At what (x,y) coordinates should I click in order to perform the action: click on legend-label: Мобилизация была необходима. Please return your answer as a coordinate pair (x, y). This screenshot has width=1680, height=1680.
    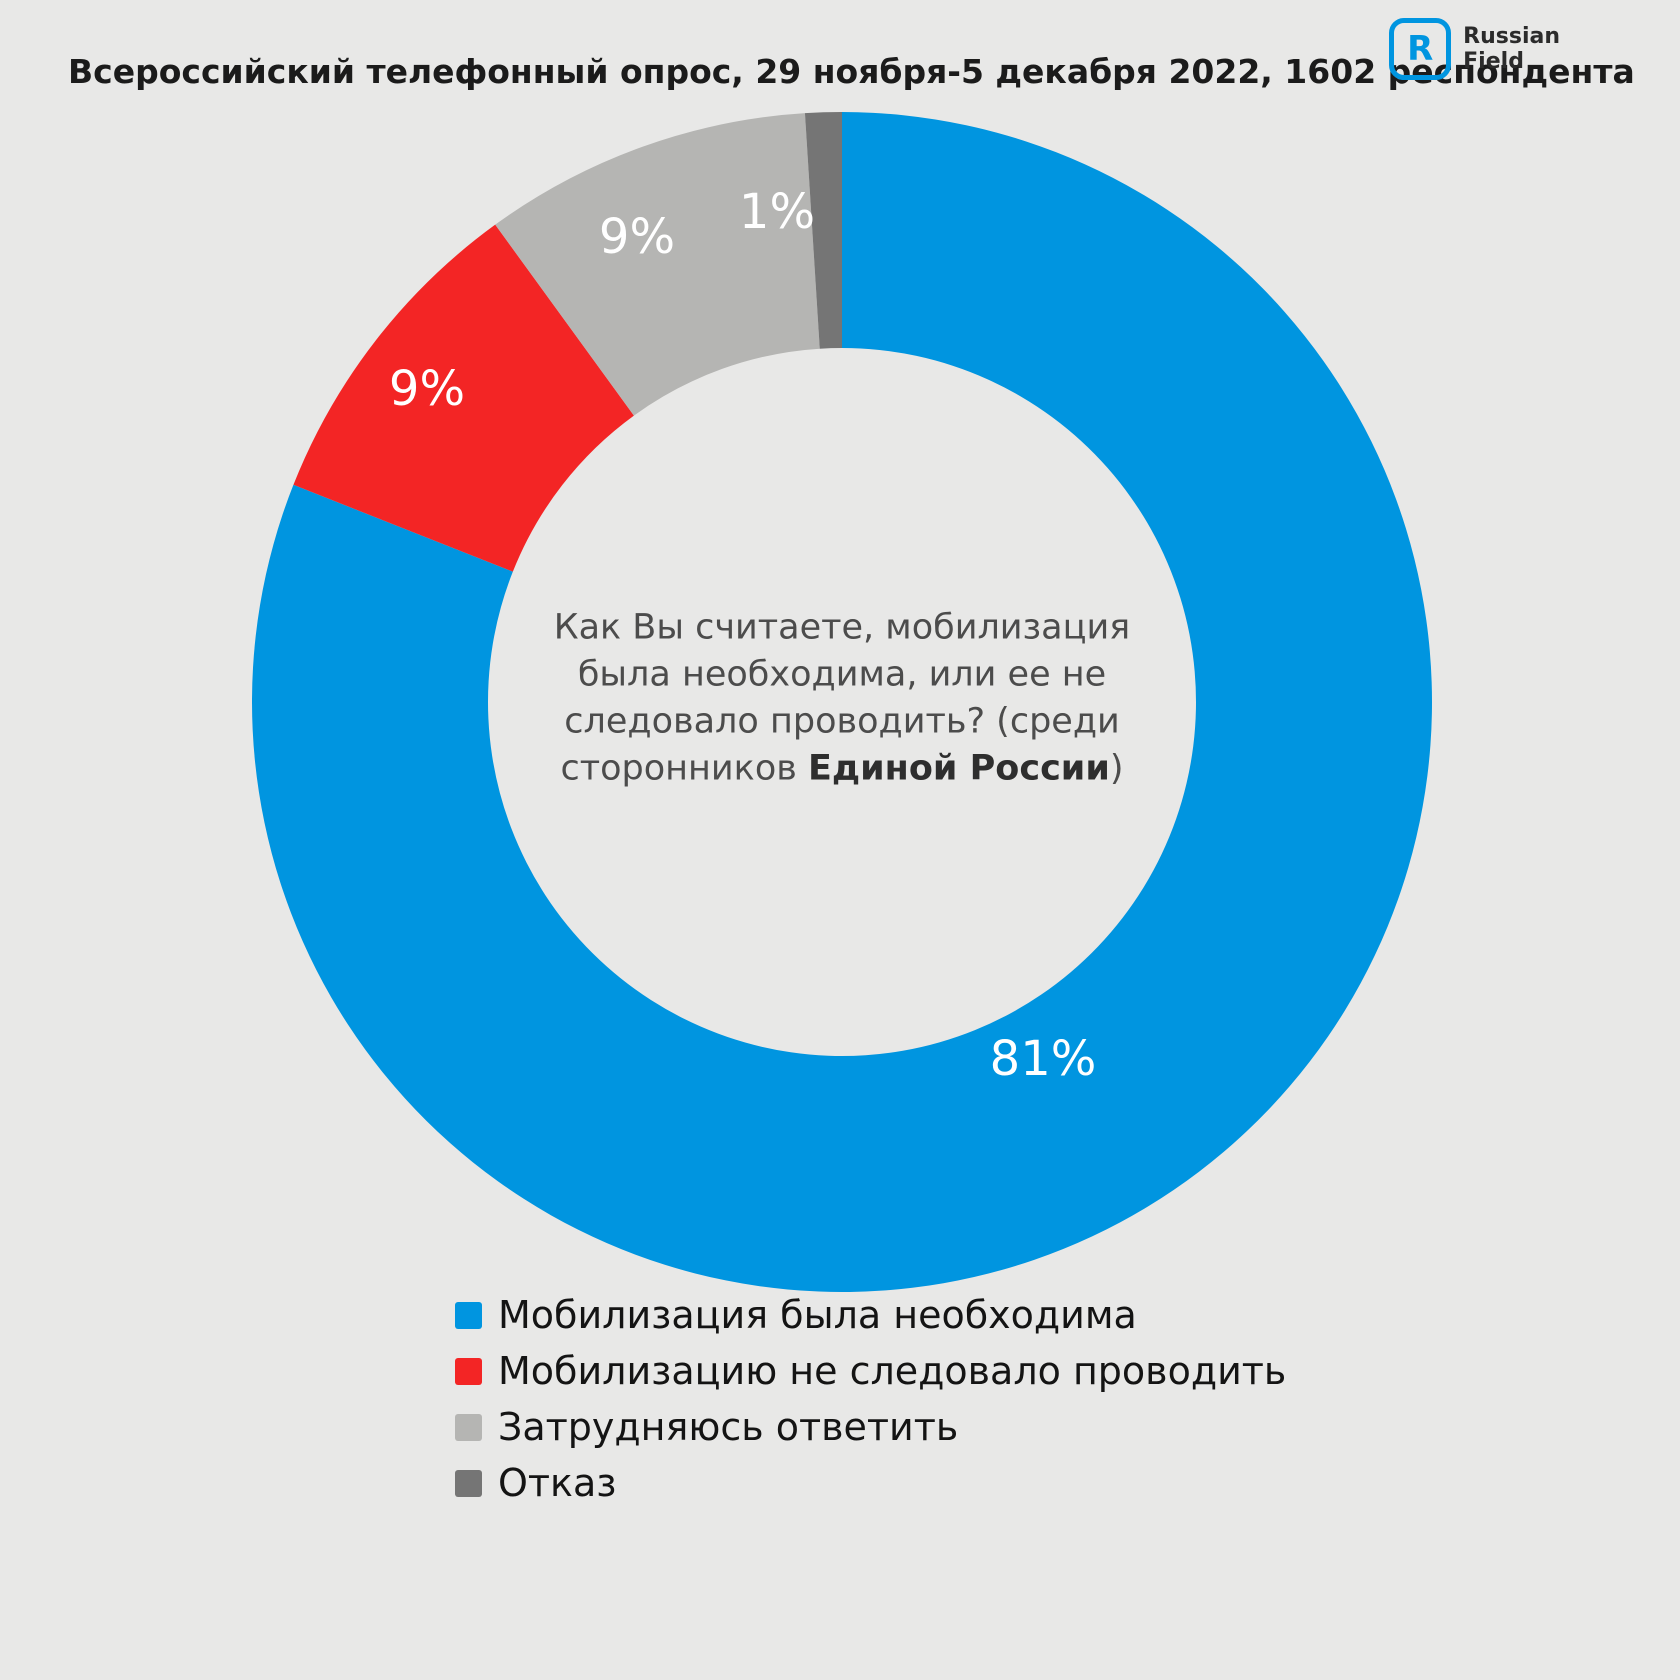
    Looking at the image, I should click on (817, 1315).